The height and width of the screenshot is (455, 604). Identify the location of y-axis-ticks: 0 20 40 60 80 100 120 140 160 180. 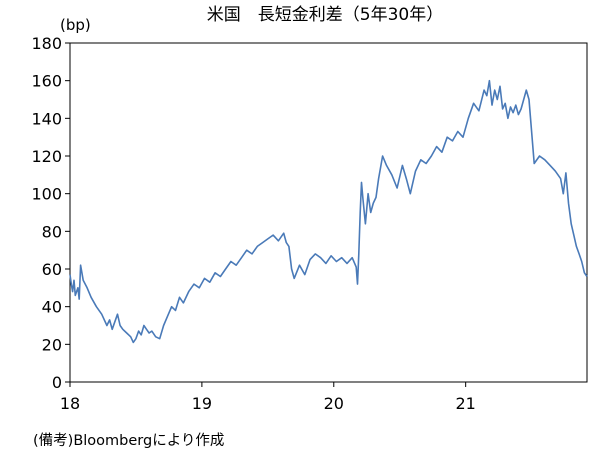
(50, 213).